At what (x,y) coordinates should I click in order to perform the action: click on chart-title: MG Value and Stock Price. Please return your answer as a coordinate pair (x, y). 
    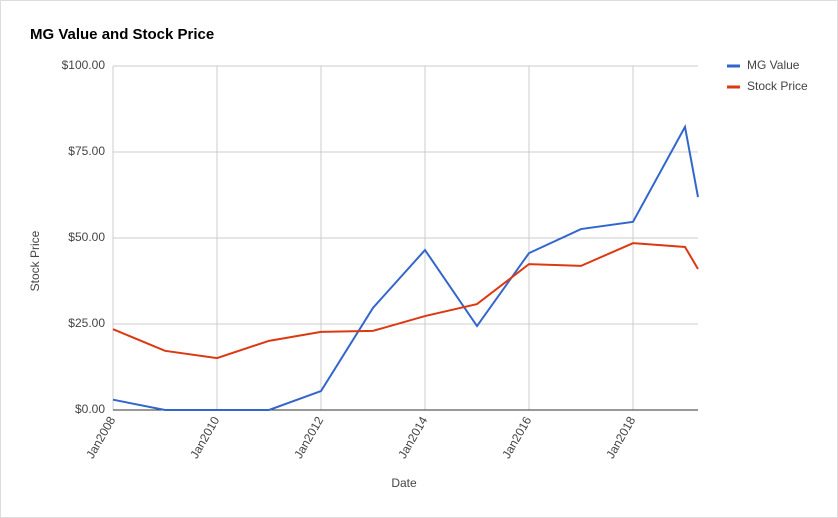
    Looking at the image, I should click on (122, 34).